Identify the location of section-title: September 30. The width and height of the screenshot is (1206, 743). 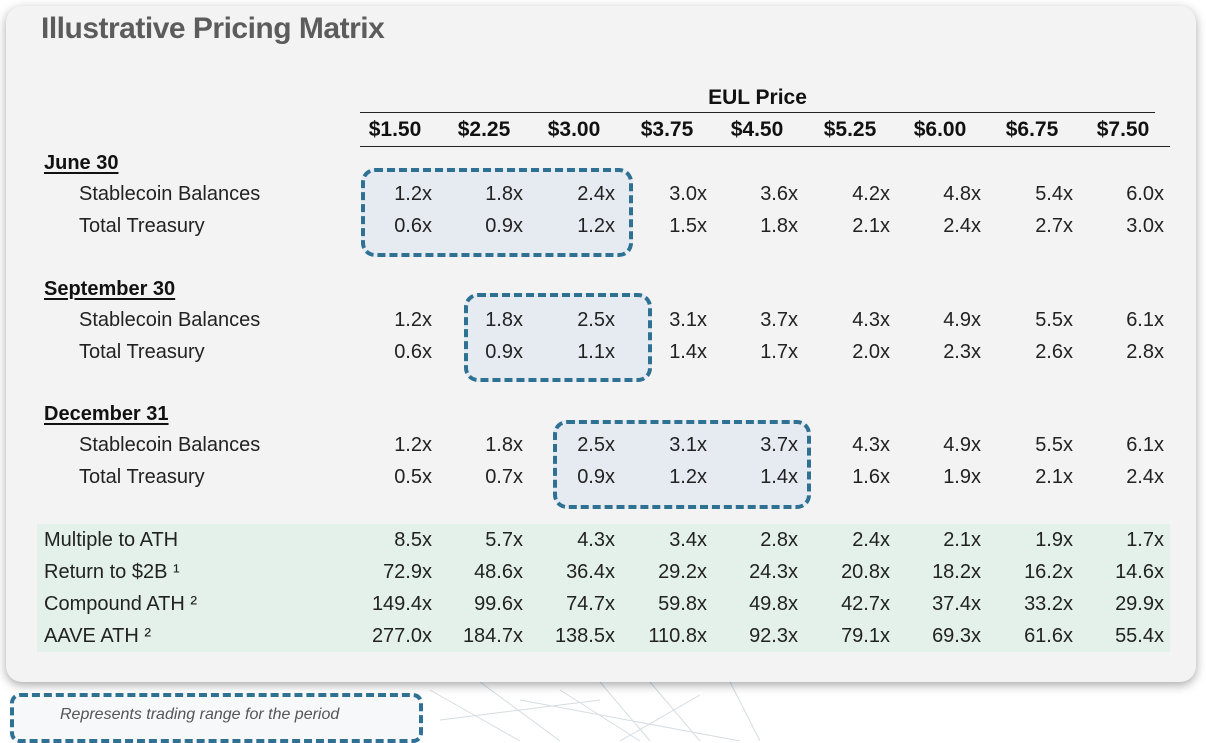
(110, 289).